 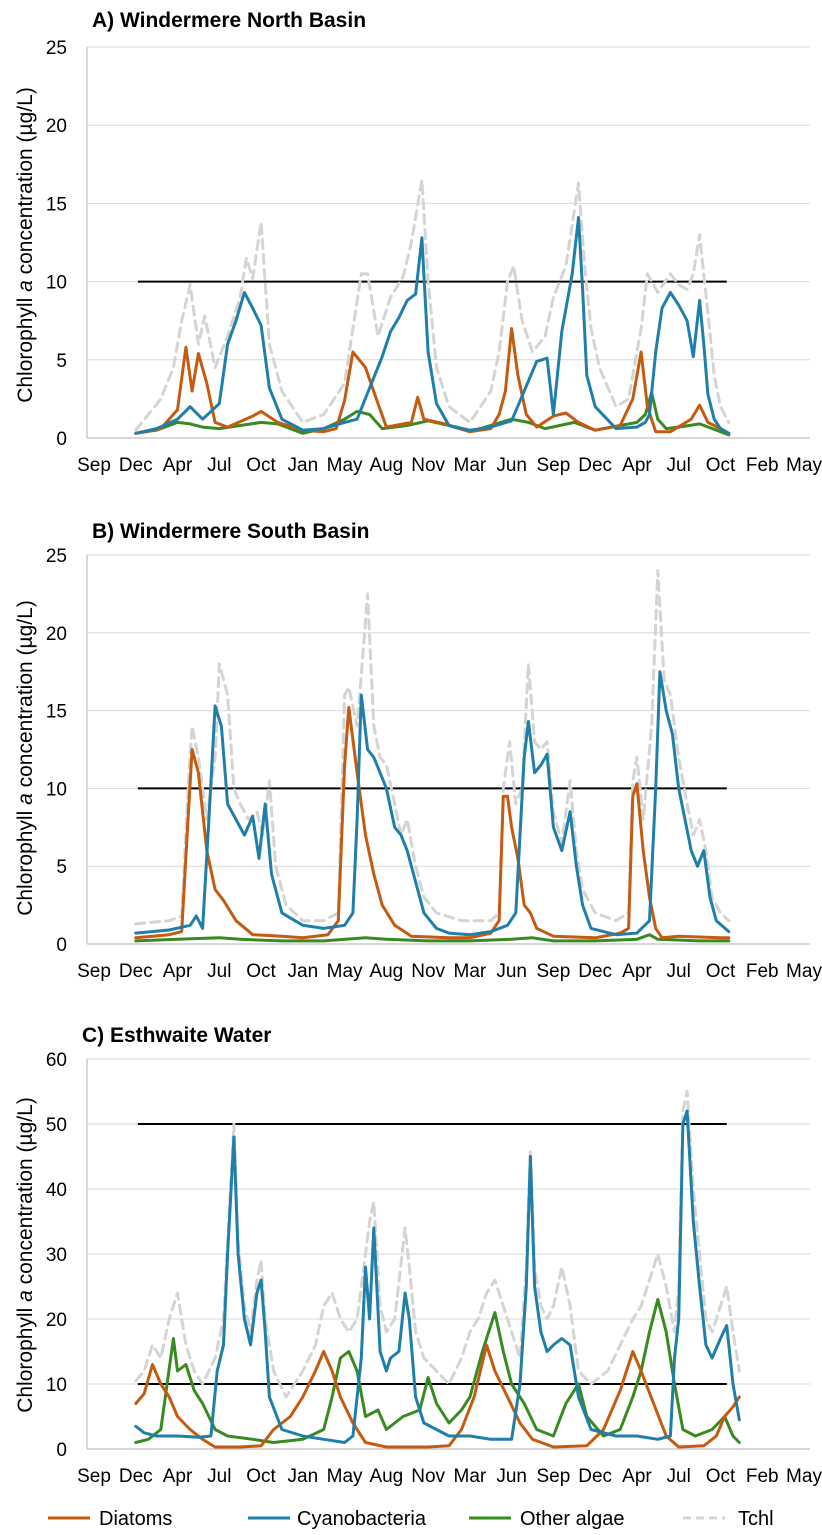 I want to click on y-tick-label: 40, so click(x=56, y=1190).